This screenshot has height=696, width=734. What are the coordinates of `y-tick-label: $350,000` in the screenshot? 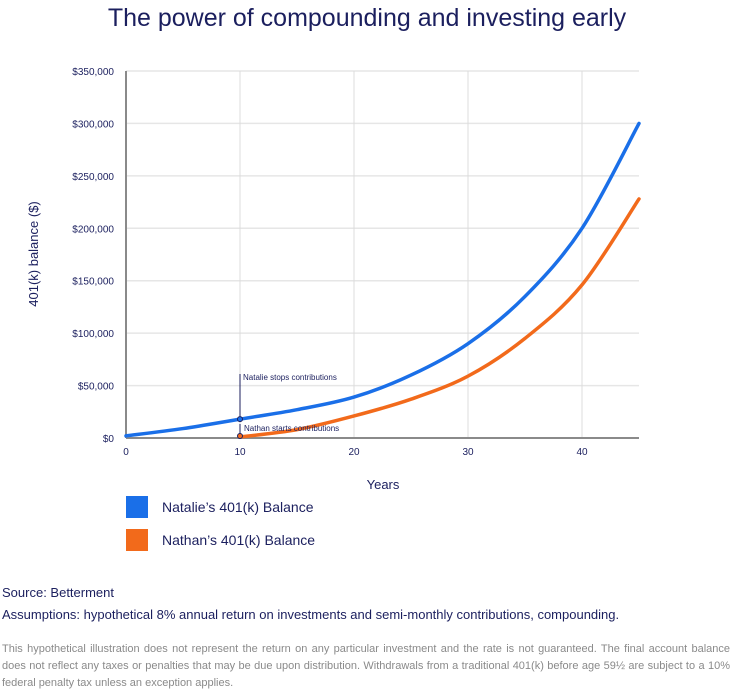 It's located at (93, 72).